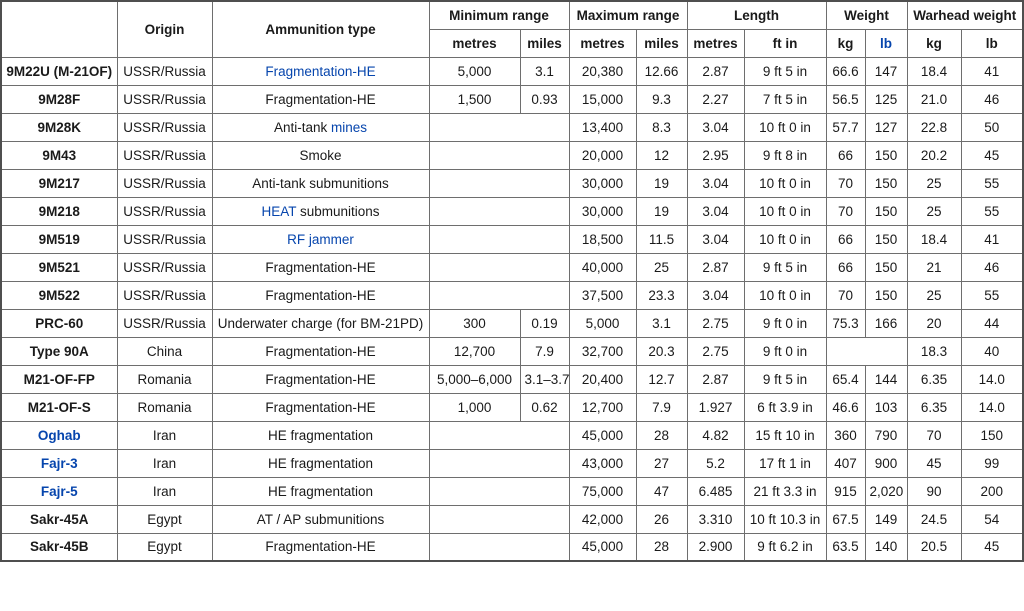 Image resolution: width=1024 pixels, height=611 pixels. What do you see at coordinates (886, 491) in the screenshot?
I see `weight-lb-cell: 2,020` at bounding box center [886, 491].